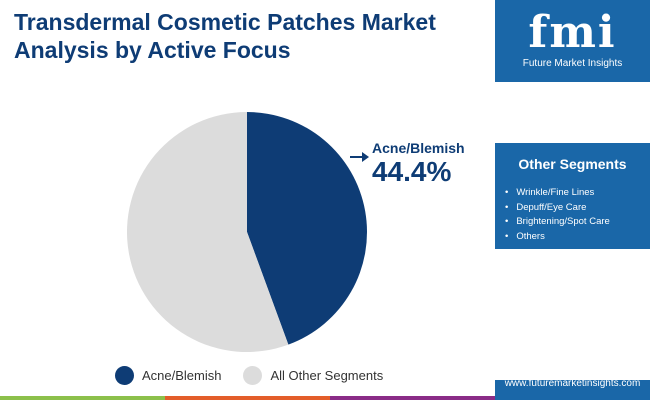  I want to click on brand-name: Future Market Insights, so click(572, 63).